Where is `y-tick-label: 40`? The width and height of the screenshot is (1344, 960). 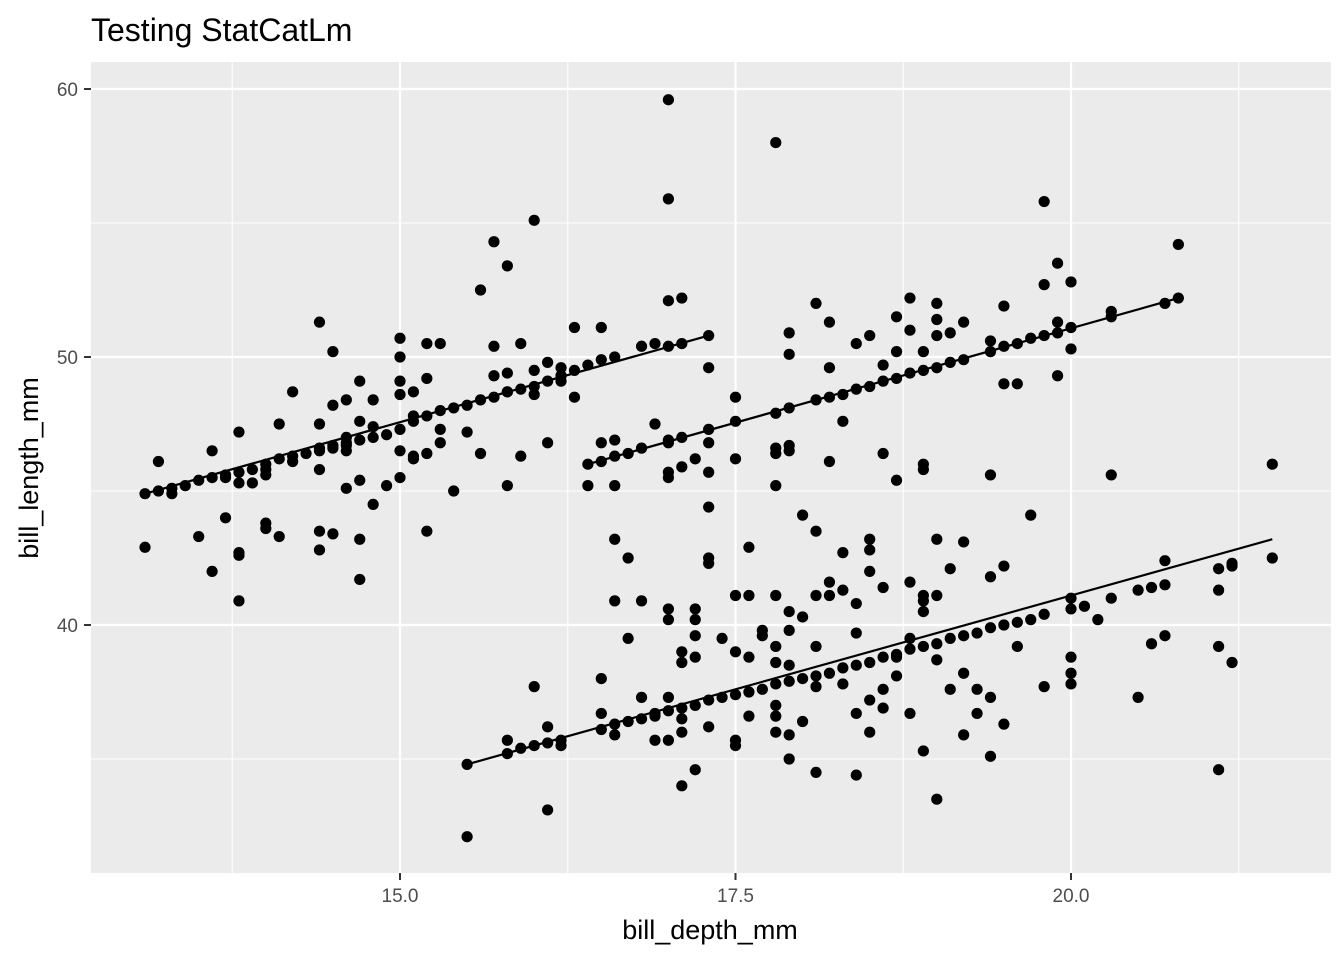
y-tick-label: 40 is located at coordinates (67, 626).